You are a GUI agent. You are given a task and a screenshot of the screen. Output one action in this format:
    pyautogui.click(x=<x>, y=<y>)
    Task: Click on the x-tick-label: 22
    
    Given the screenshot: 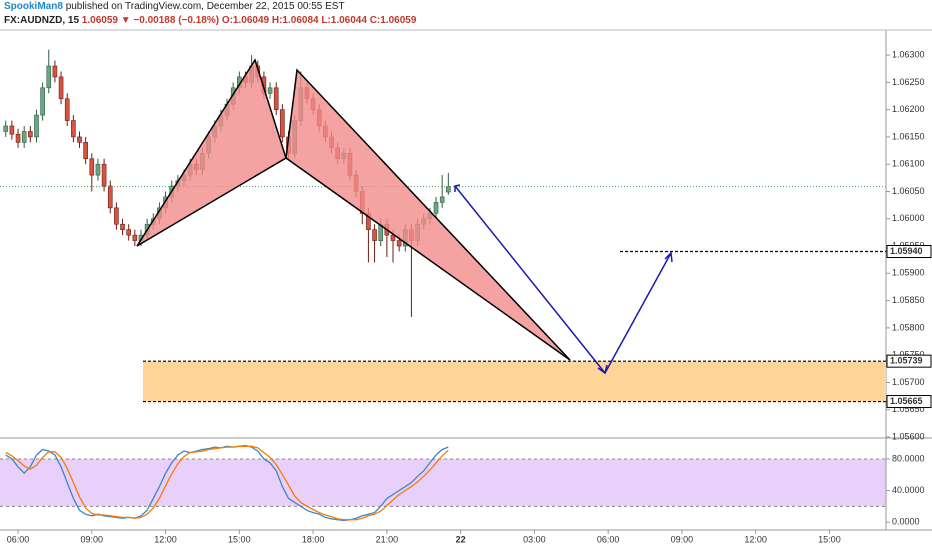 What is the action you would take?
    pyautogui.click(x=461, y=539)
    